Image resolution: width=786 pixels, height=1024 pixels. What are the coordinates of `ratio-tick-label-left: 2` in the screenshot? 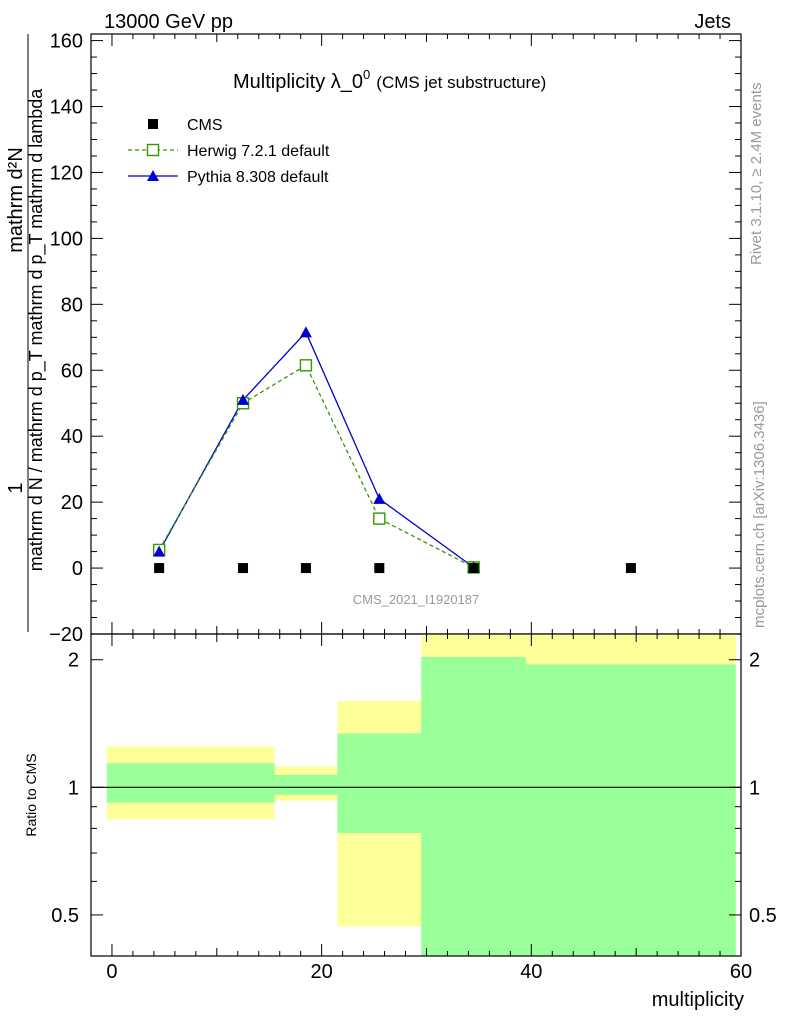 It's located at (73, 661).